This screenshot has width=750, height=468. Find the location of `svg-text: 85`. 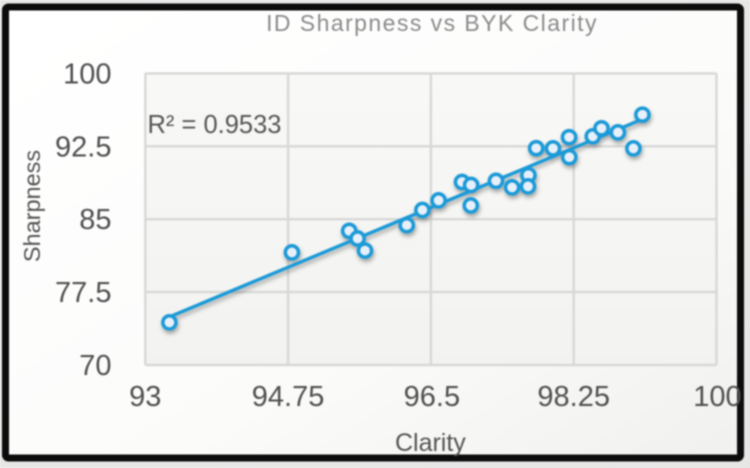

svg-text: 85 is located at coordinates (95, 220).